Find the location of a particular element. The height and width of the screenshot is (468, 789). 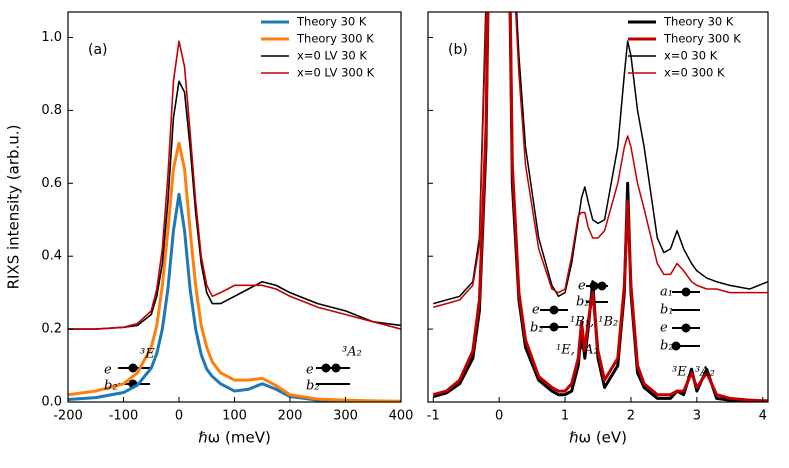

x-tick-label: 4 is located at coordinates (763, 416).